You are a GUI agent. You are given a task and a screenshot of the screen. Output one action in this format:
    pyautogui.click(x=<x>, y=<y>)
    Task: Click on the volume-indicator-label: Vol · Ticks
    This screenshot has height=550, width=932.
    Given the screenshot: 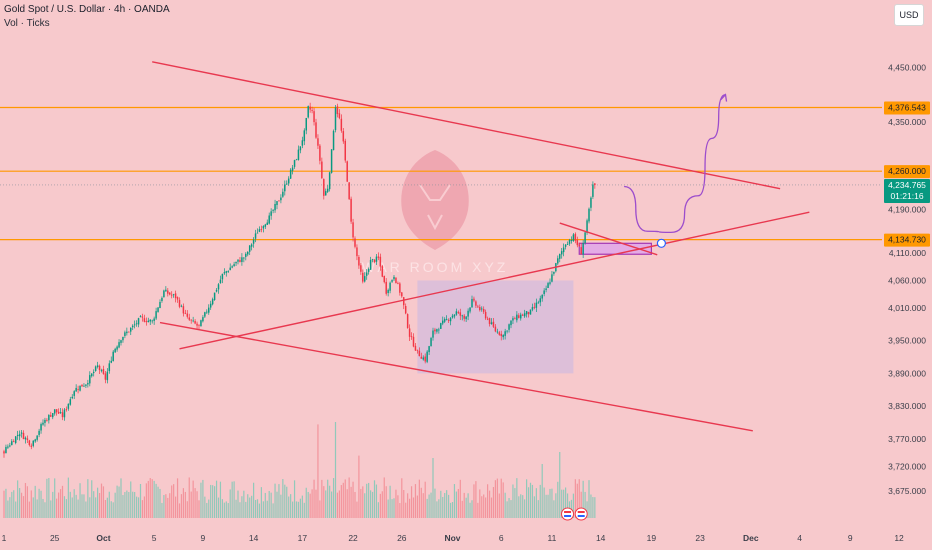 What is the action you would take?
    pyautogui.click(x=27, y=23)
    